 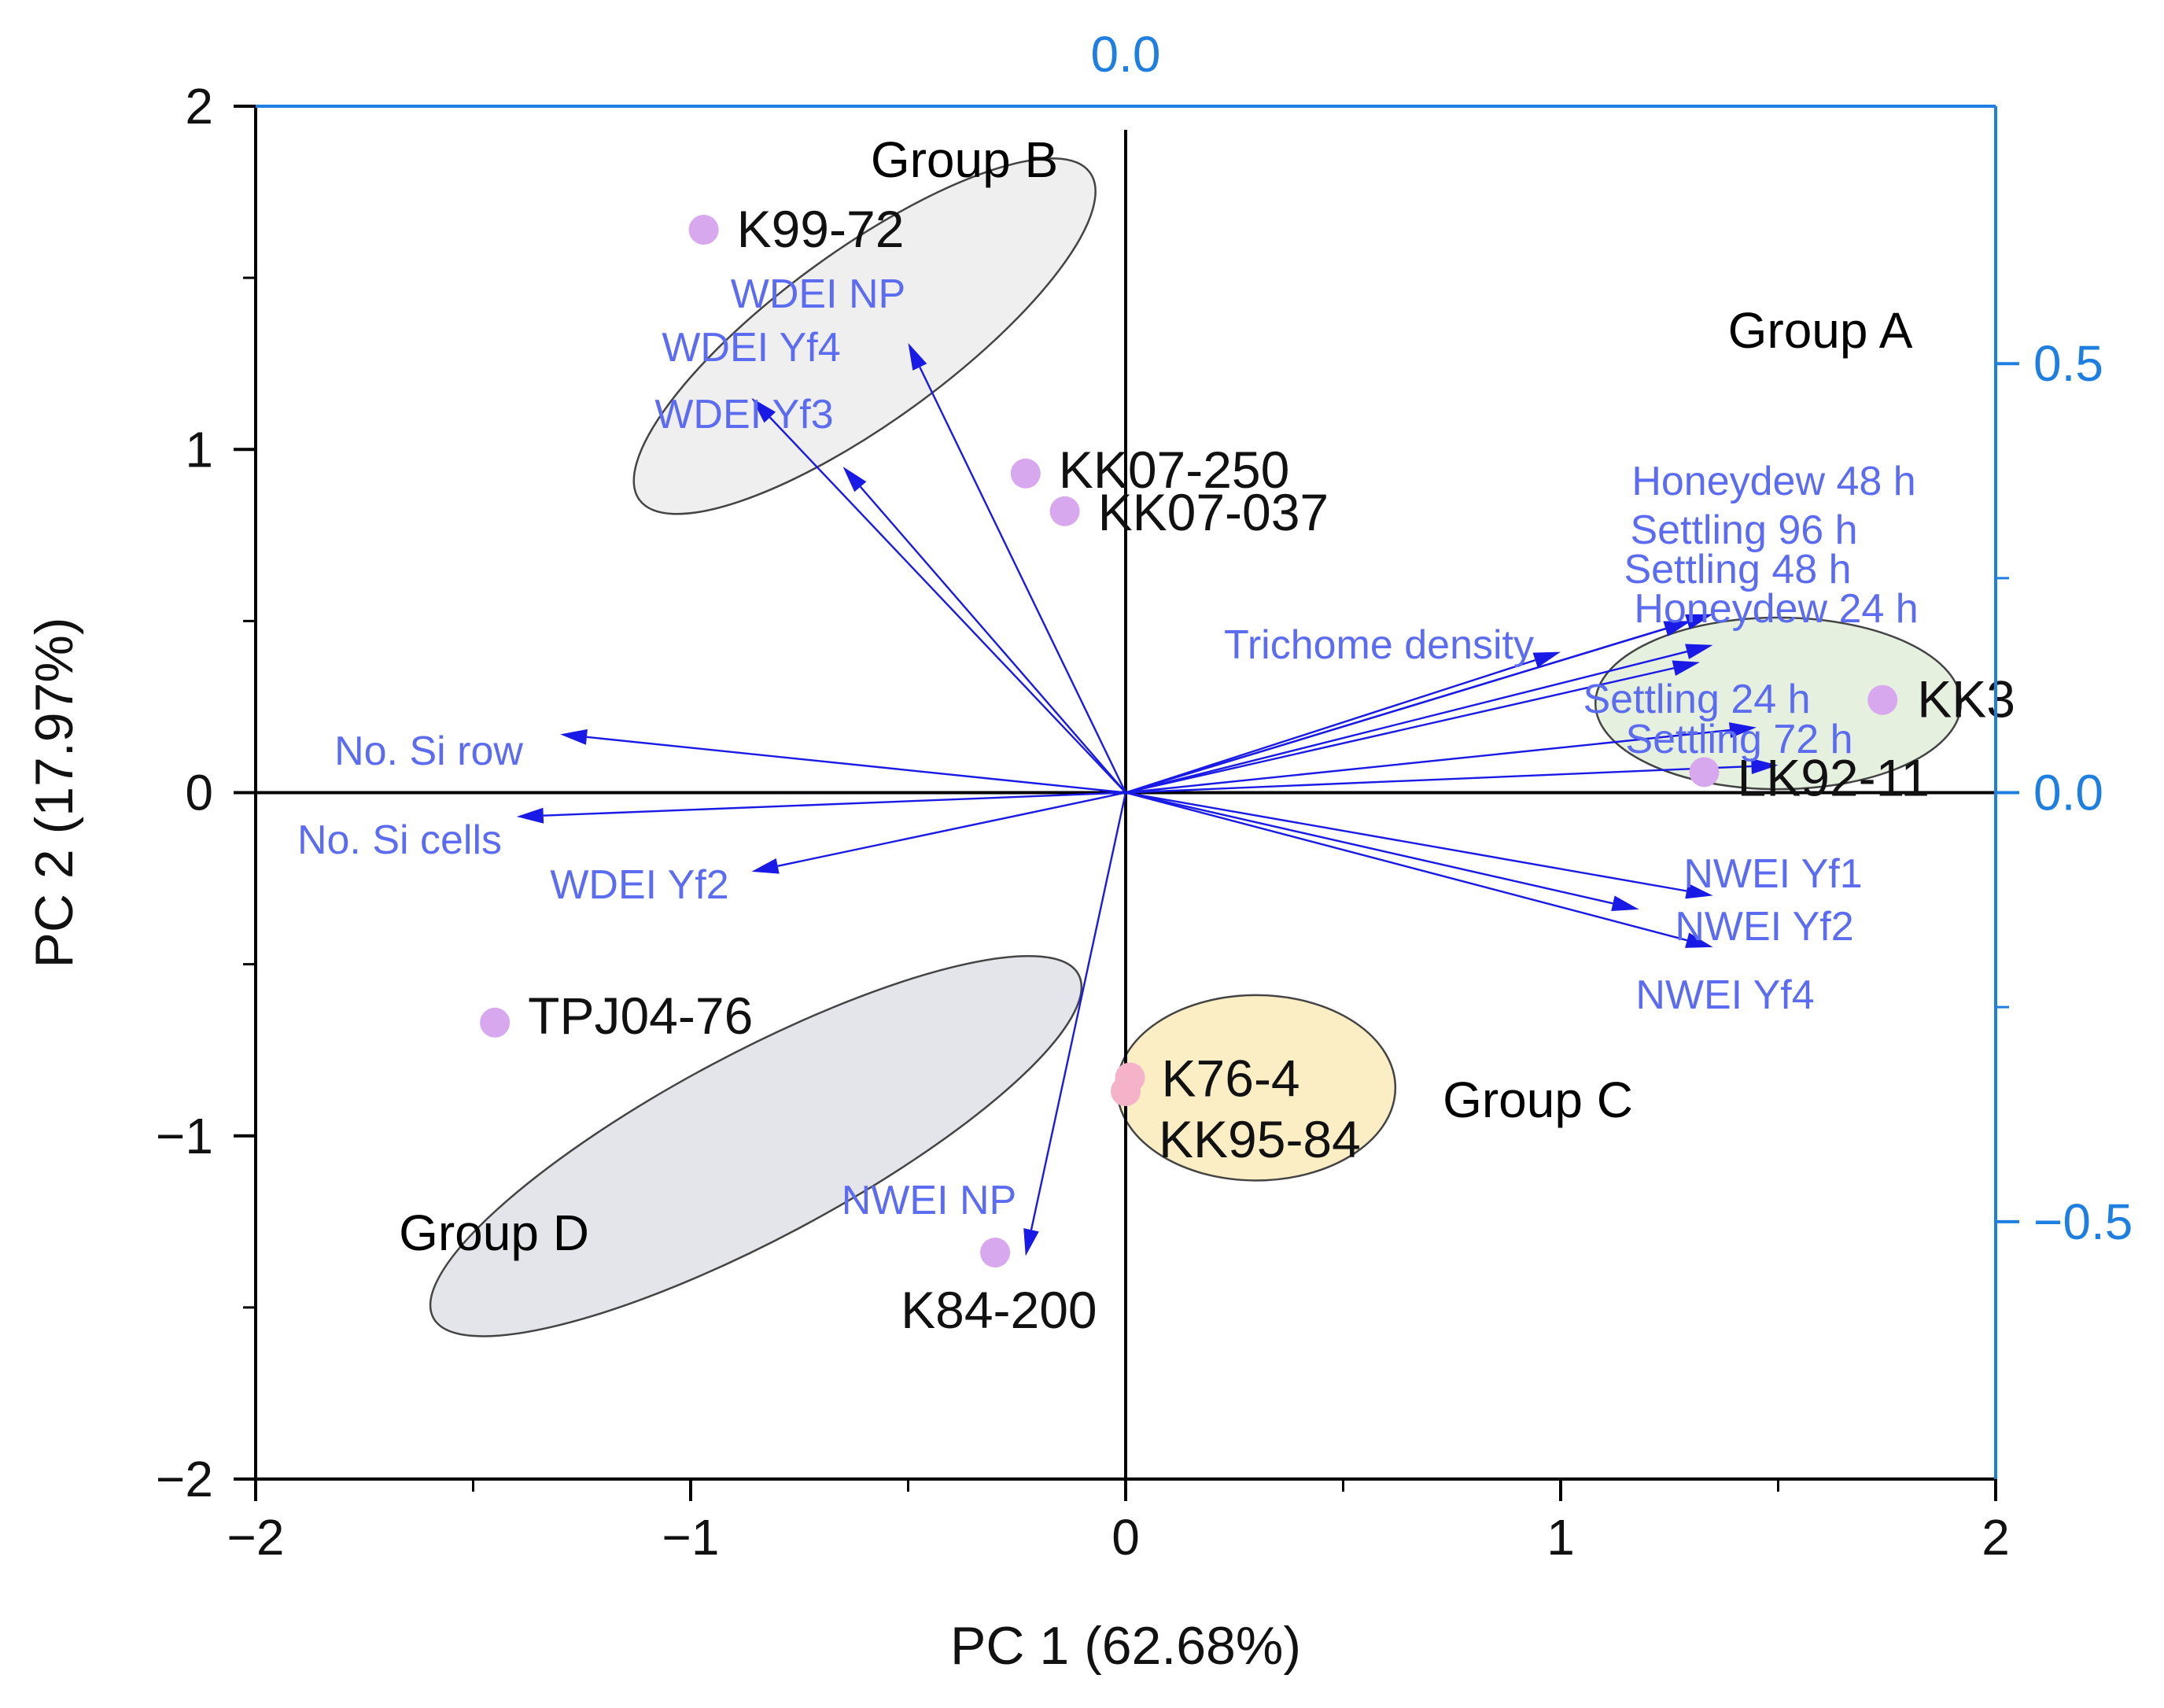 What do you see at coordinates (1343, 722) in the screenshot?
I see `loading-vector-trichome-density` at bounding box center [1343, 722].